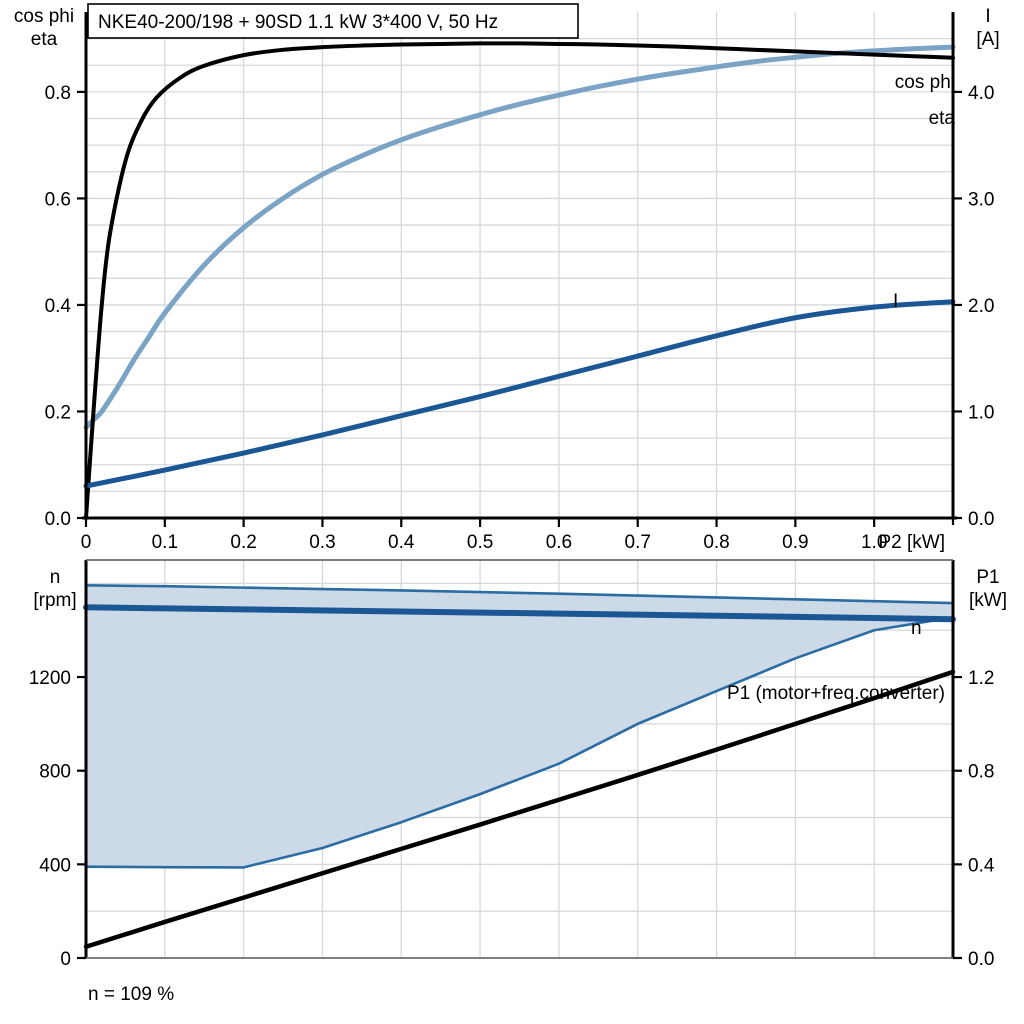 The image size is (1024, 1024). Describe the element at coordinates (58, 199) in the screenshot. I see `top-left-tick-label: 0.6` at that location.